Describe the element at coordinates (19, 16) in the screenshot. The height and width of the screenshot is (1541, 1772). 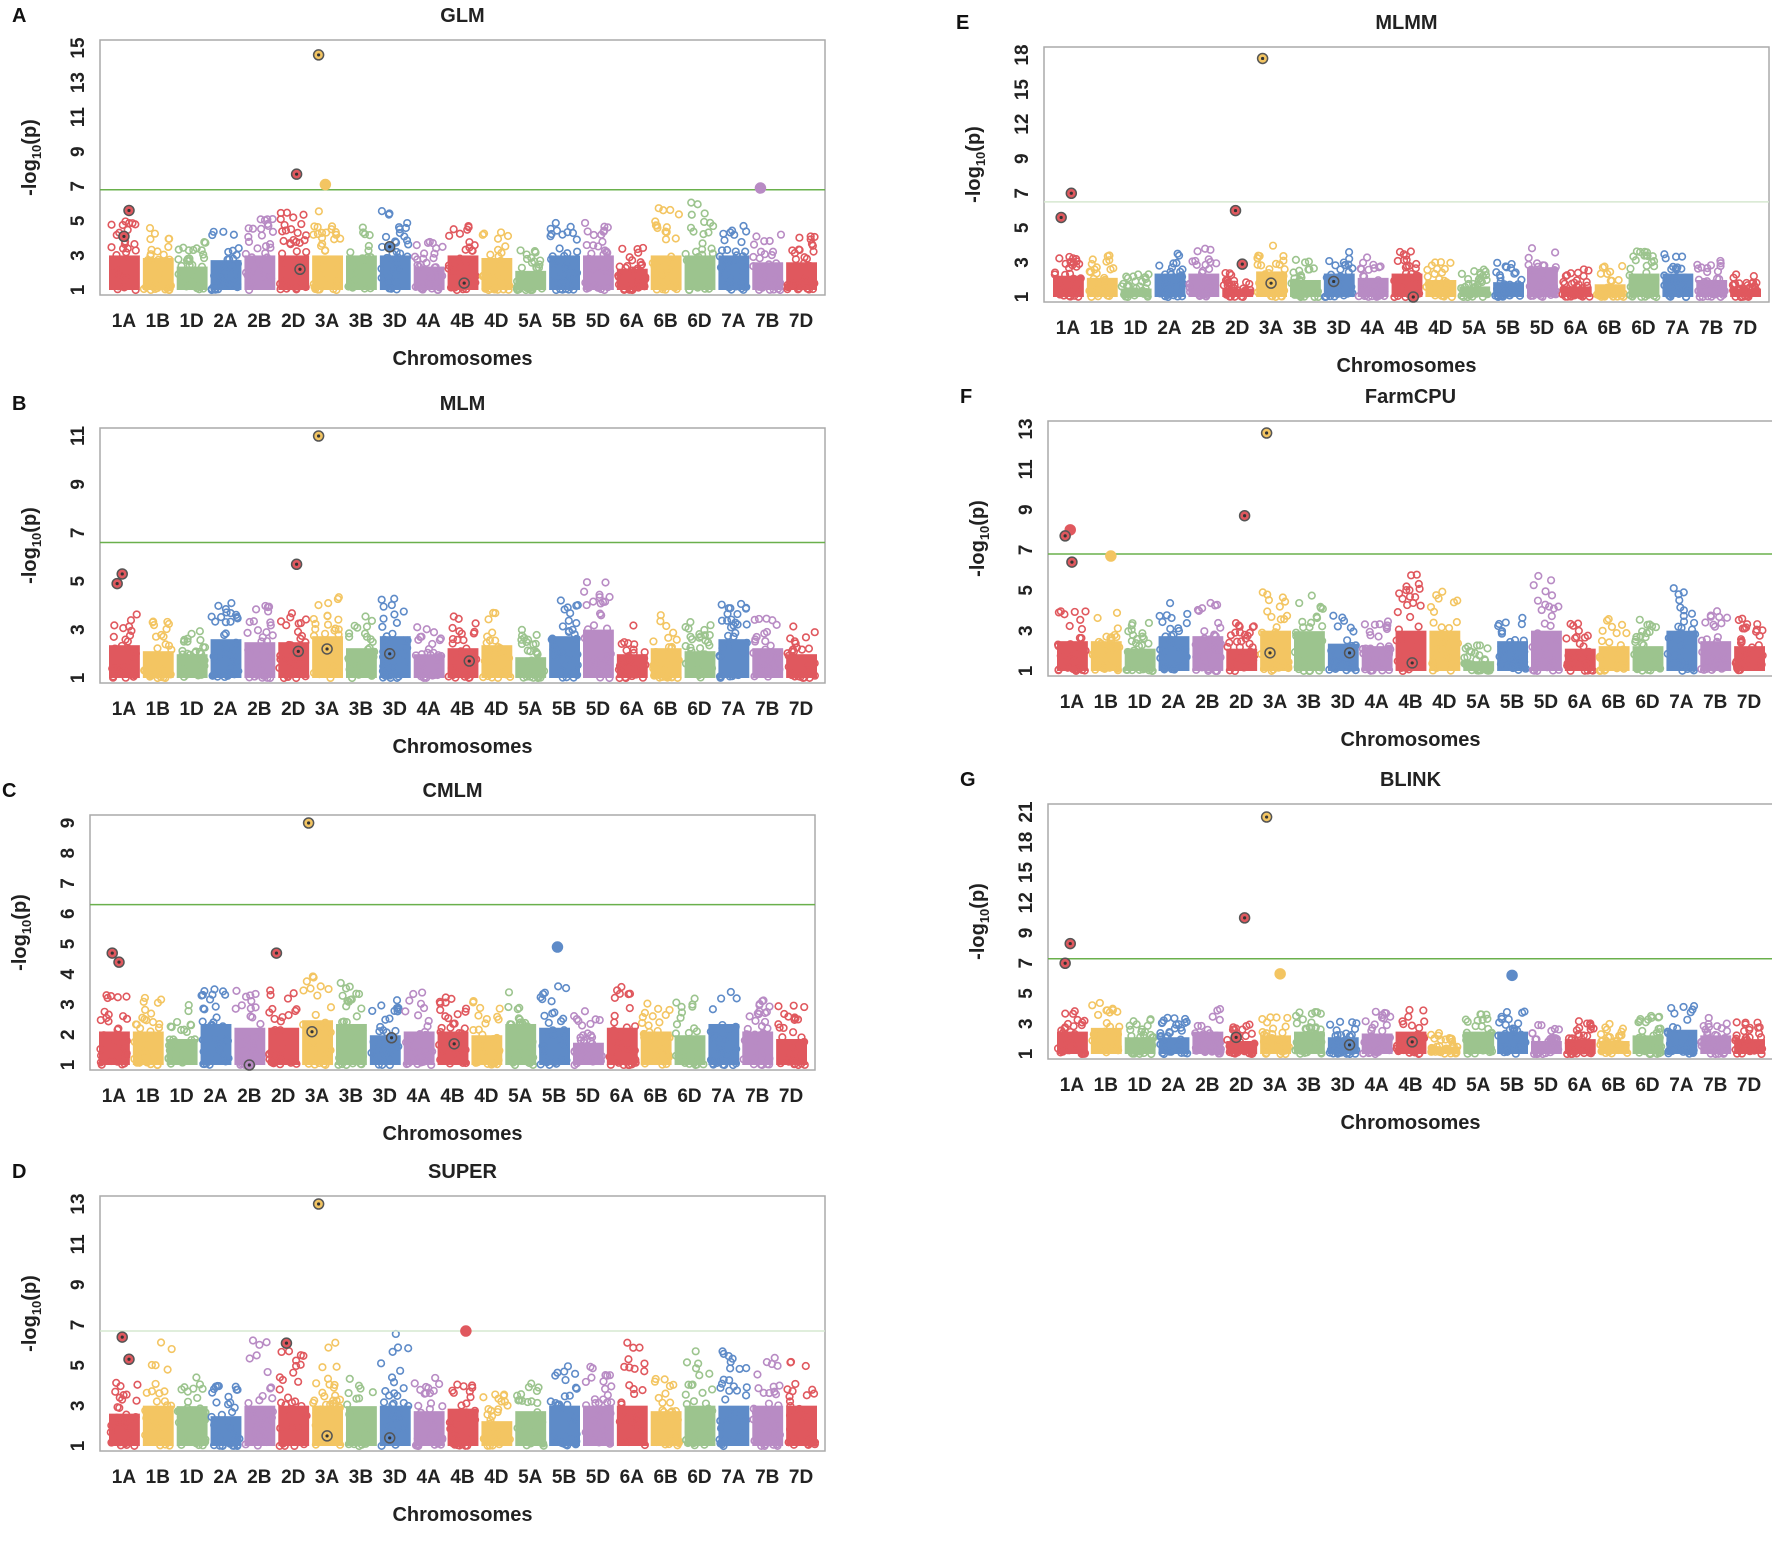
I see `panel-letter: A` at that location.